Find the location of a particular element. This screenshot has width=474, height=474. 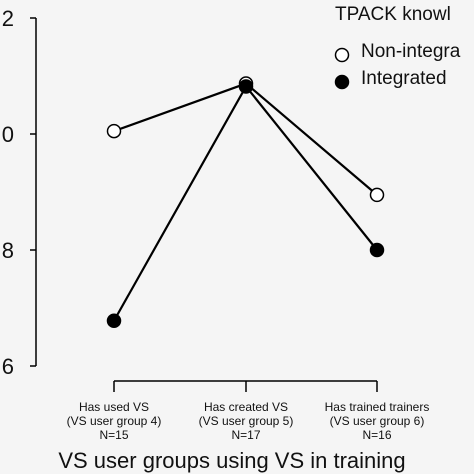

legend: TPACK knowl Non-integra Integrated is located at coordinates (397, 47).